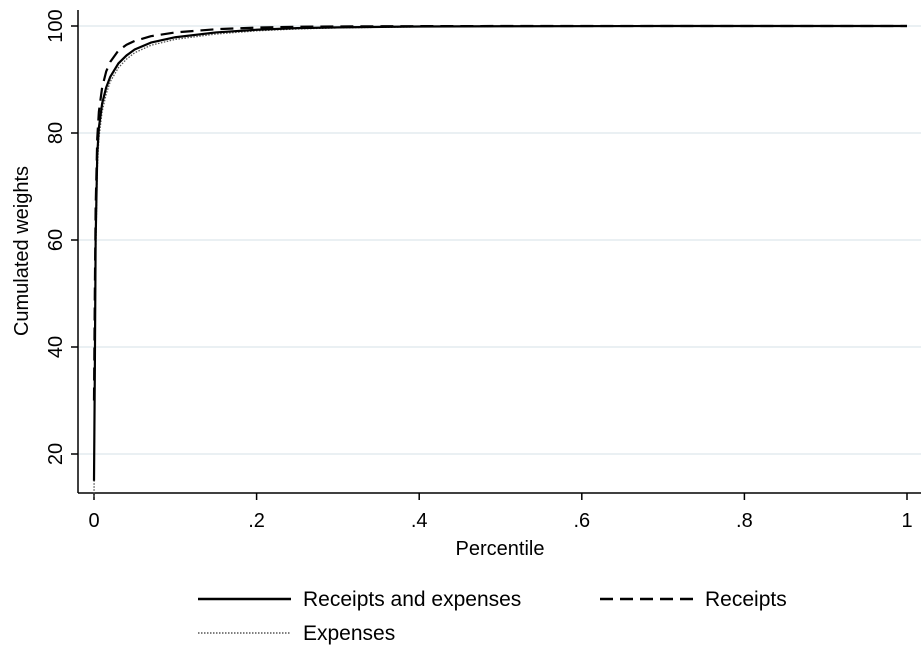  Describe the element at coordinates (349, 633) in the screenshot. I see `legend-label-expenses: Expenses` at that location.